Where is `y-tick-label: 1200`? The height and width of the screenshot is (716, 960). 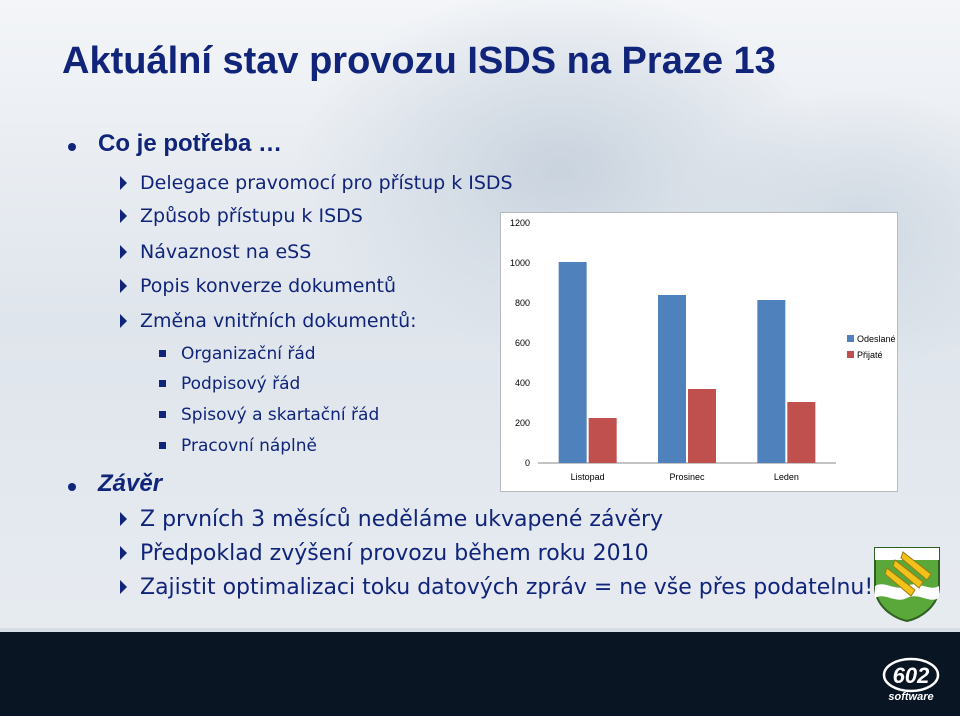
y-tick-label: 1200 is located at coordinates (520, 223).